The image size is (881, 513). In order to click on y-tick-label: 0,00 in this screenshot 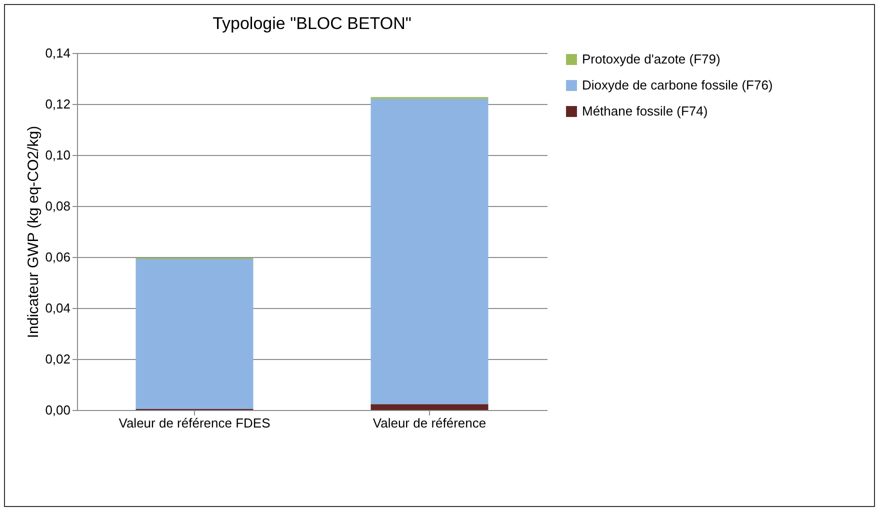, I will do `click(57, 410)`.